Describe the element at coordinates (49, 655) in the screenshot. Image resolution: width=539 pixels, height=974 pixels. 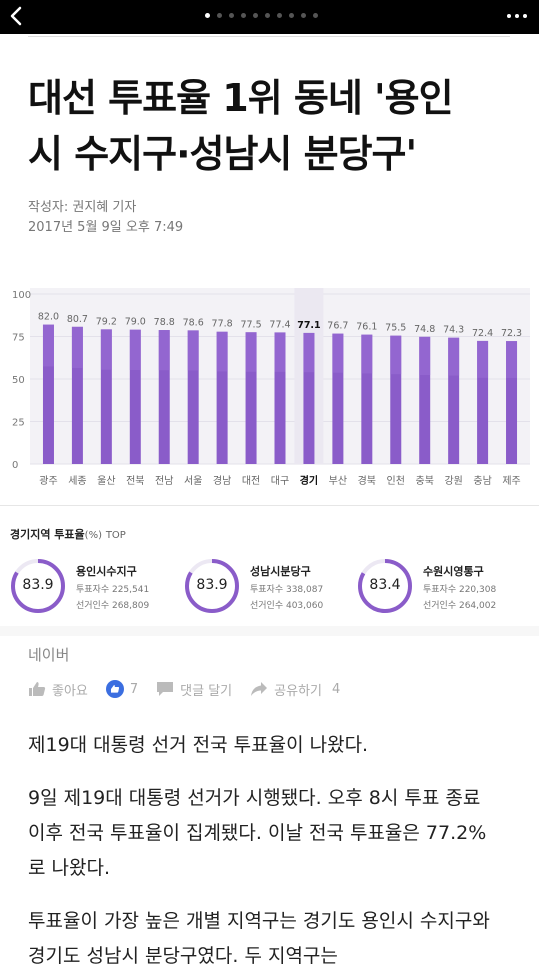
I see `source-label: 네이버` at that location.